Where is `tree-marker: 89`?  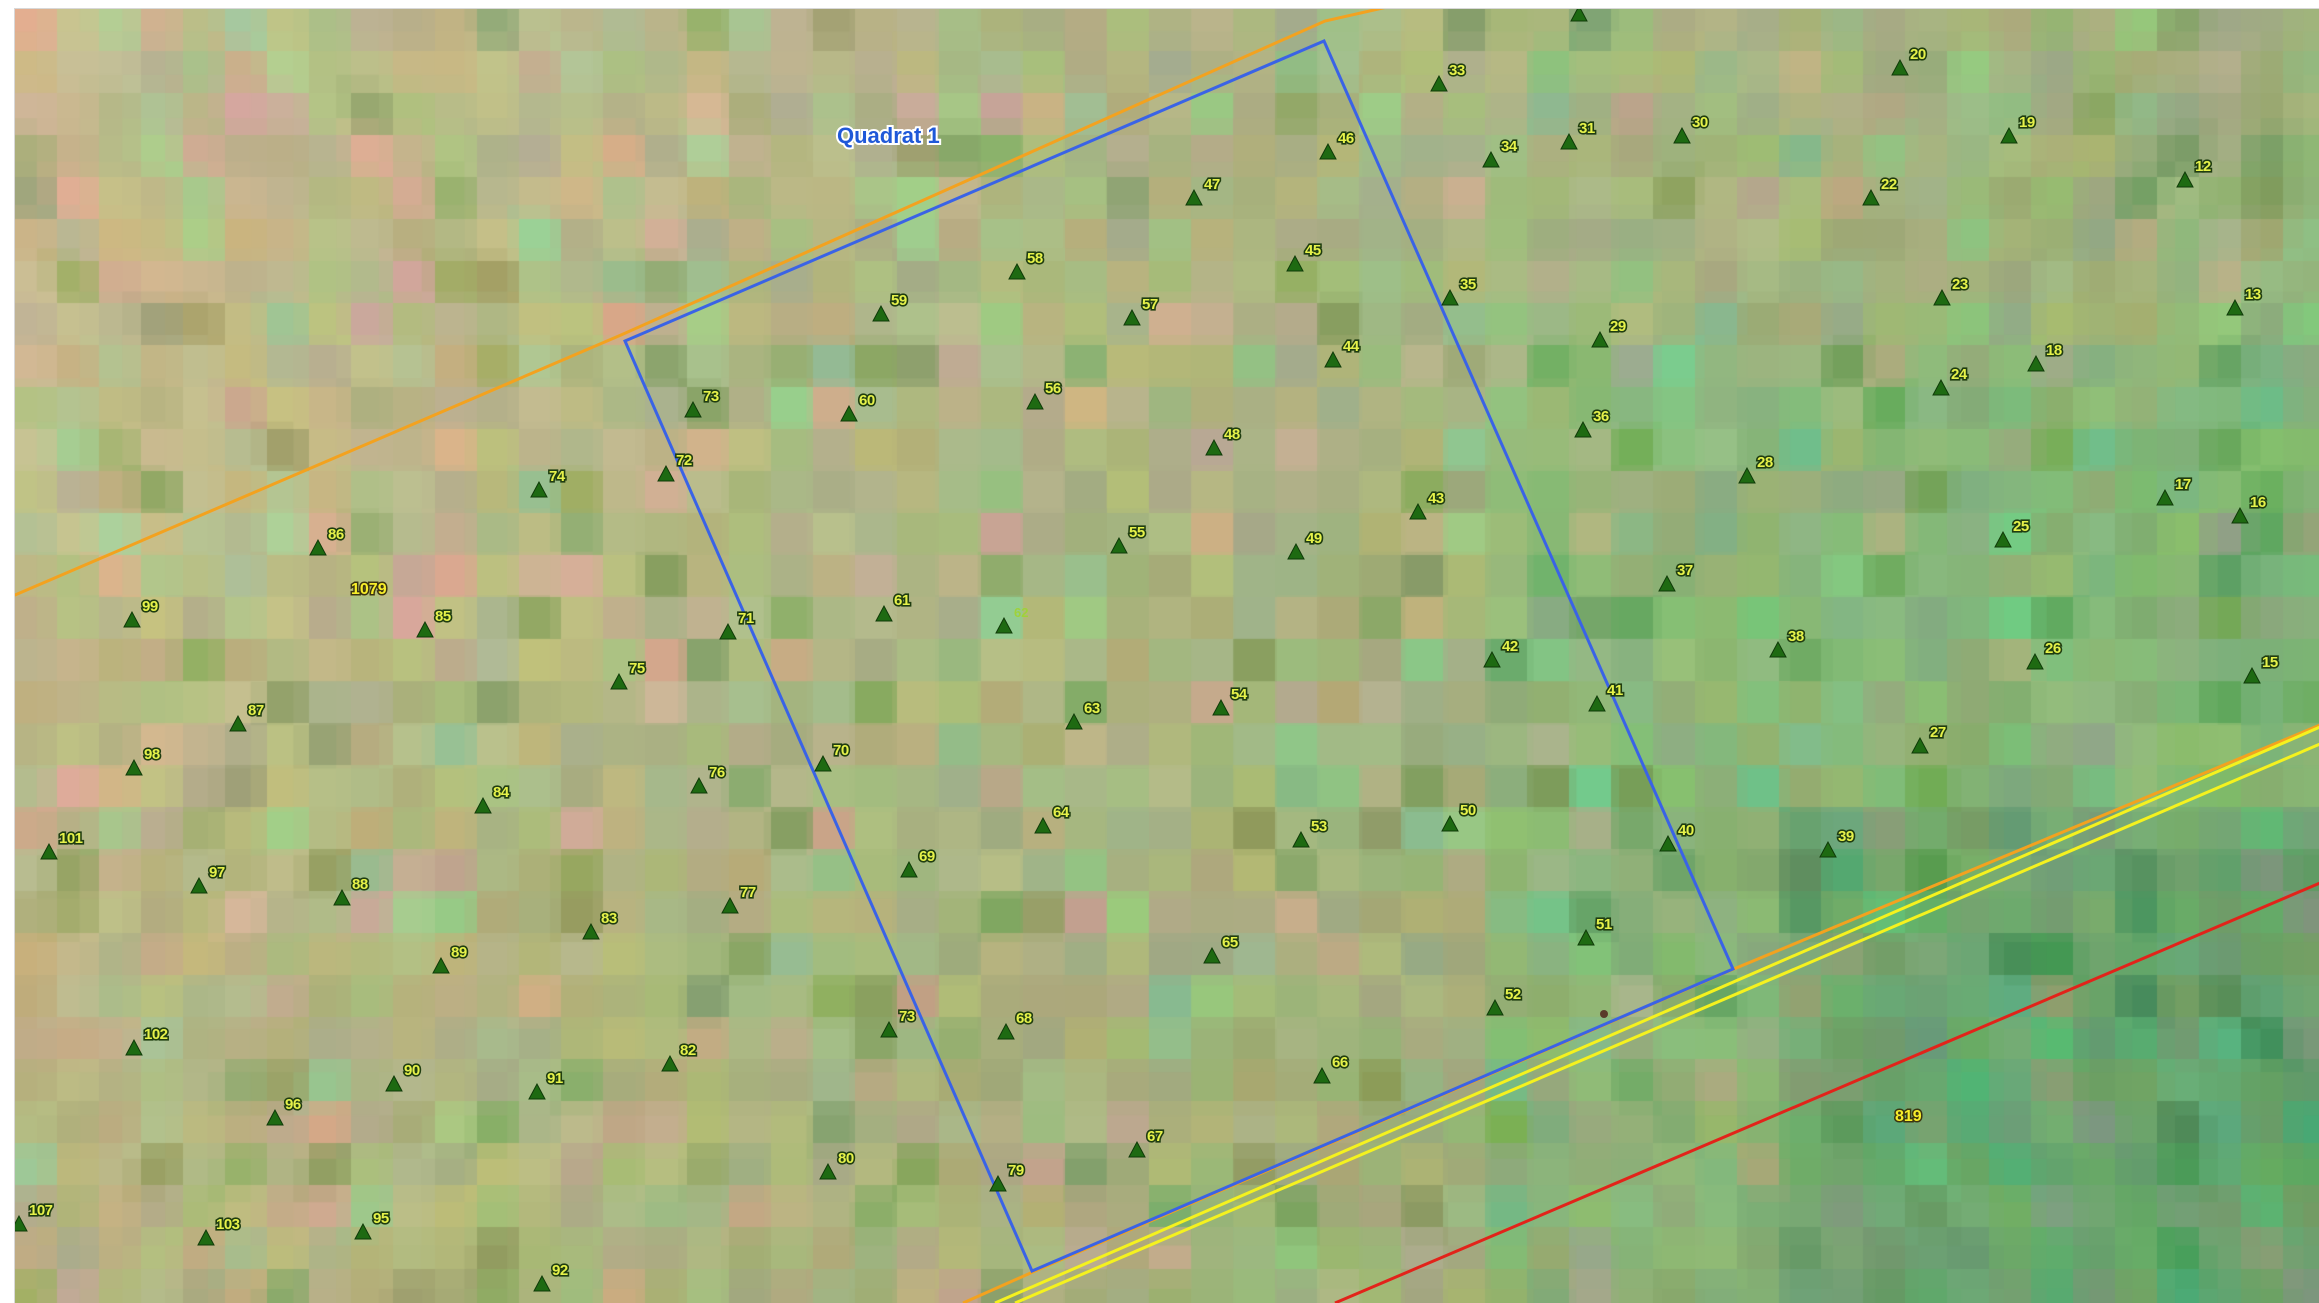
tree-marker: 89 is located at coordinates (450, 958).